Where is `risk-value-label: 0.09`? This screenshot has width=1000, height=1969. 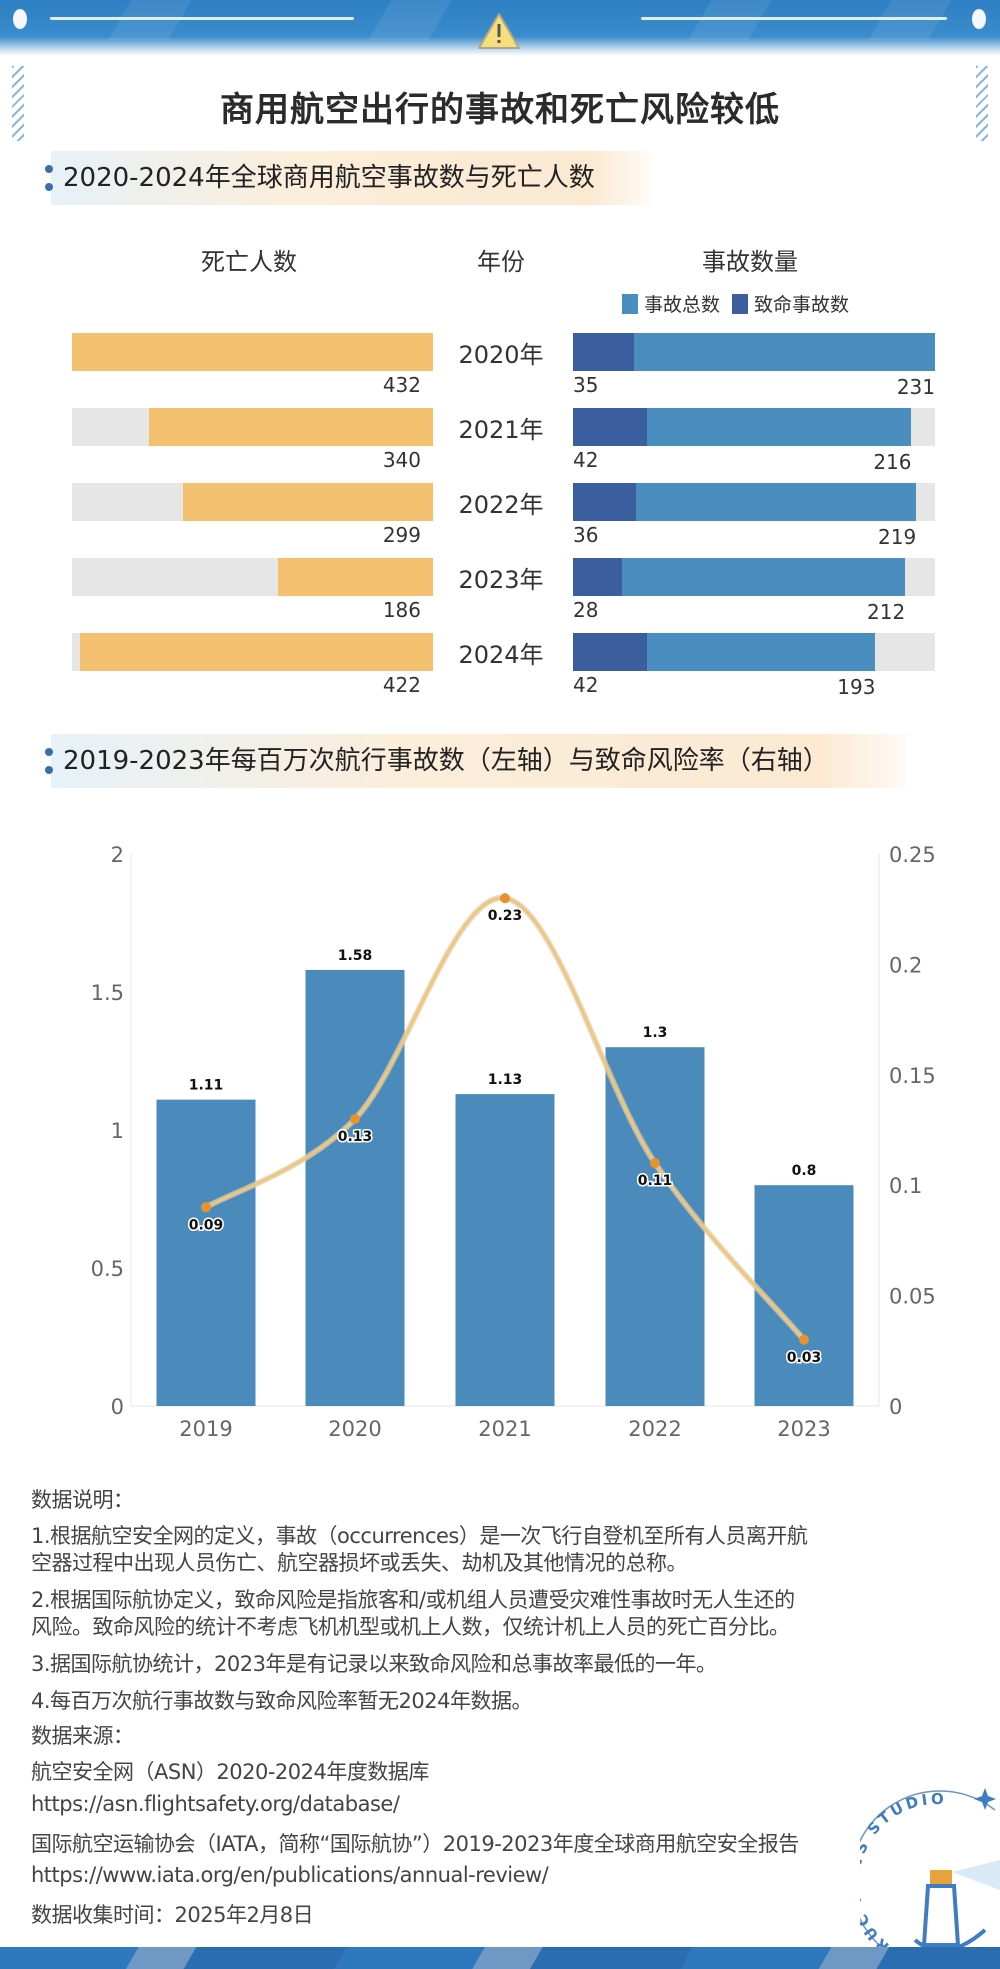
risk-value-label: 0.09 is located at coordinates (206, 1225).